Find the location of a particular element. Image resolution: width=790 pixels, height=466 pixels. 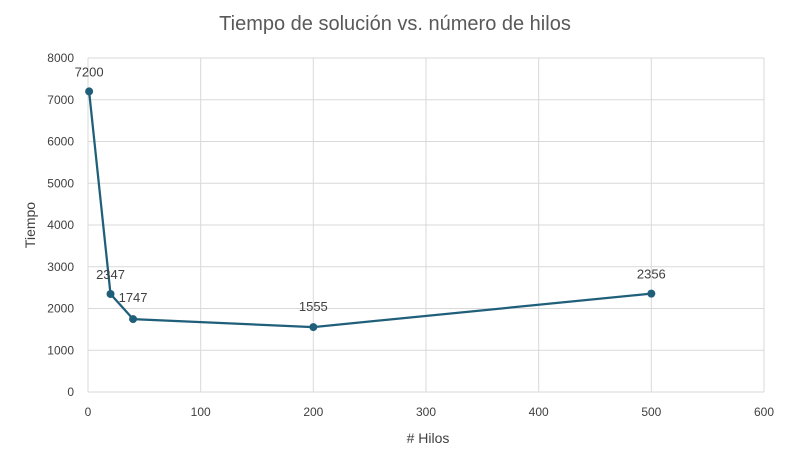

data-label: 2356 is located at coordinates (651, 274).